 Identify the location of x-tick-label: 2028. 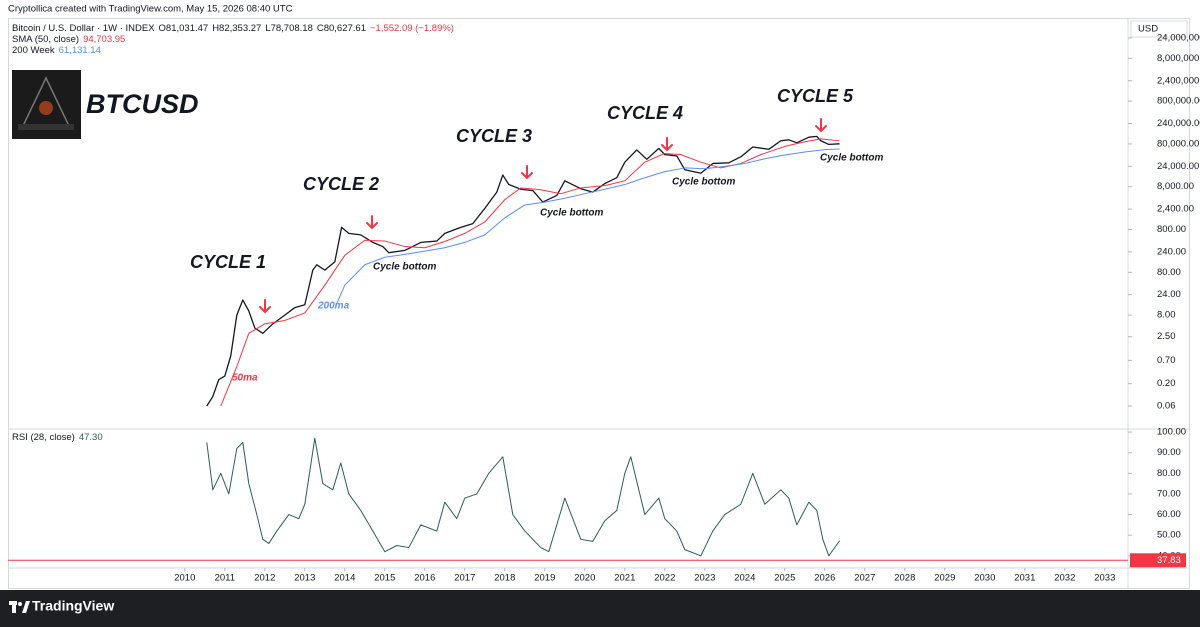
(904, 578).